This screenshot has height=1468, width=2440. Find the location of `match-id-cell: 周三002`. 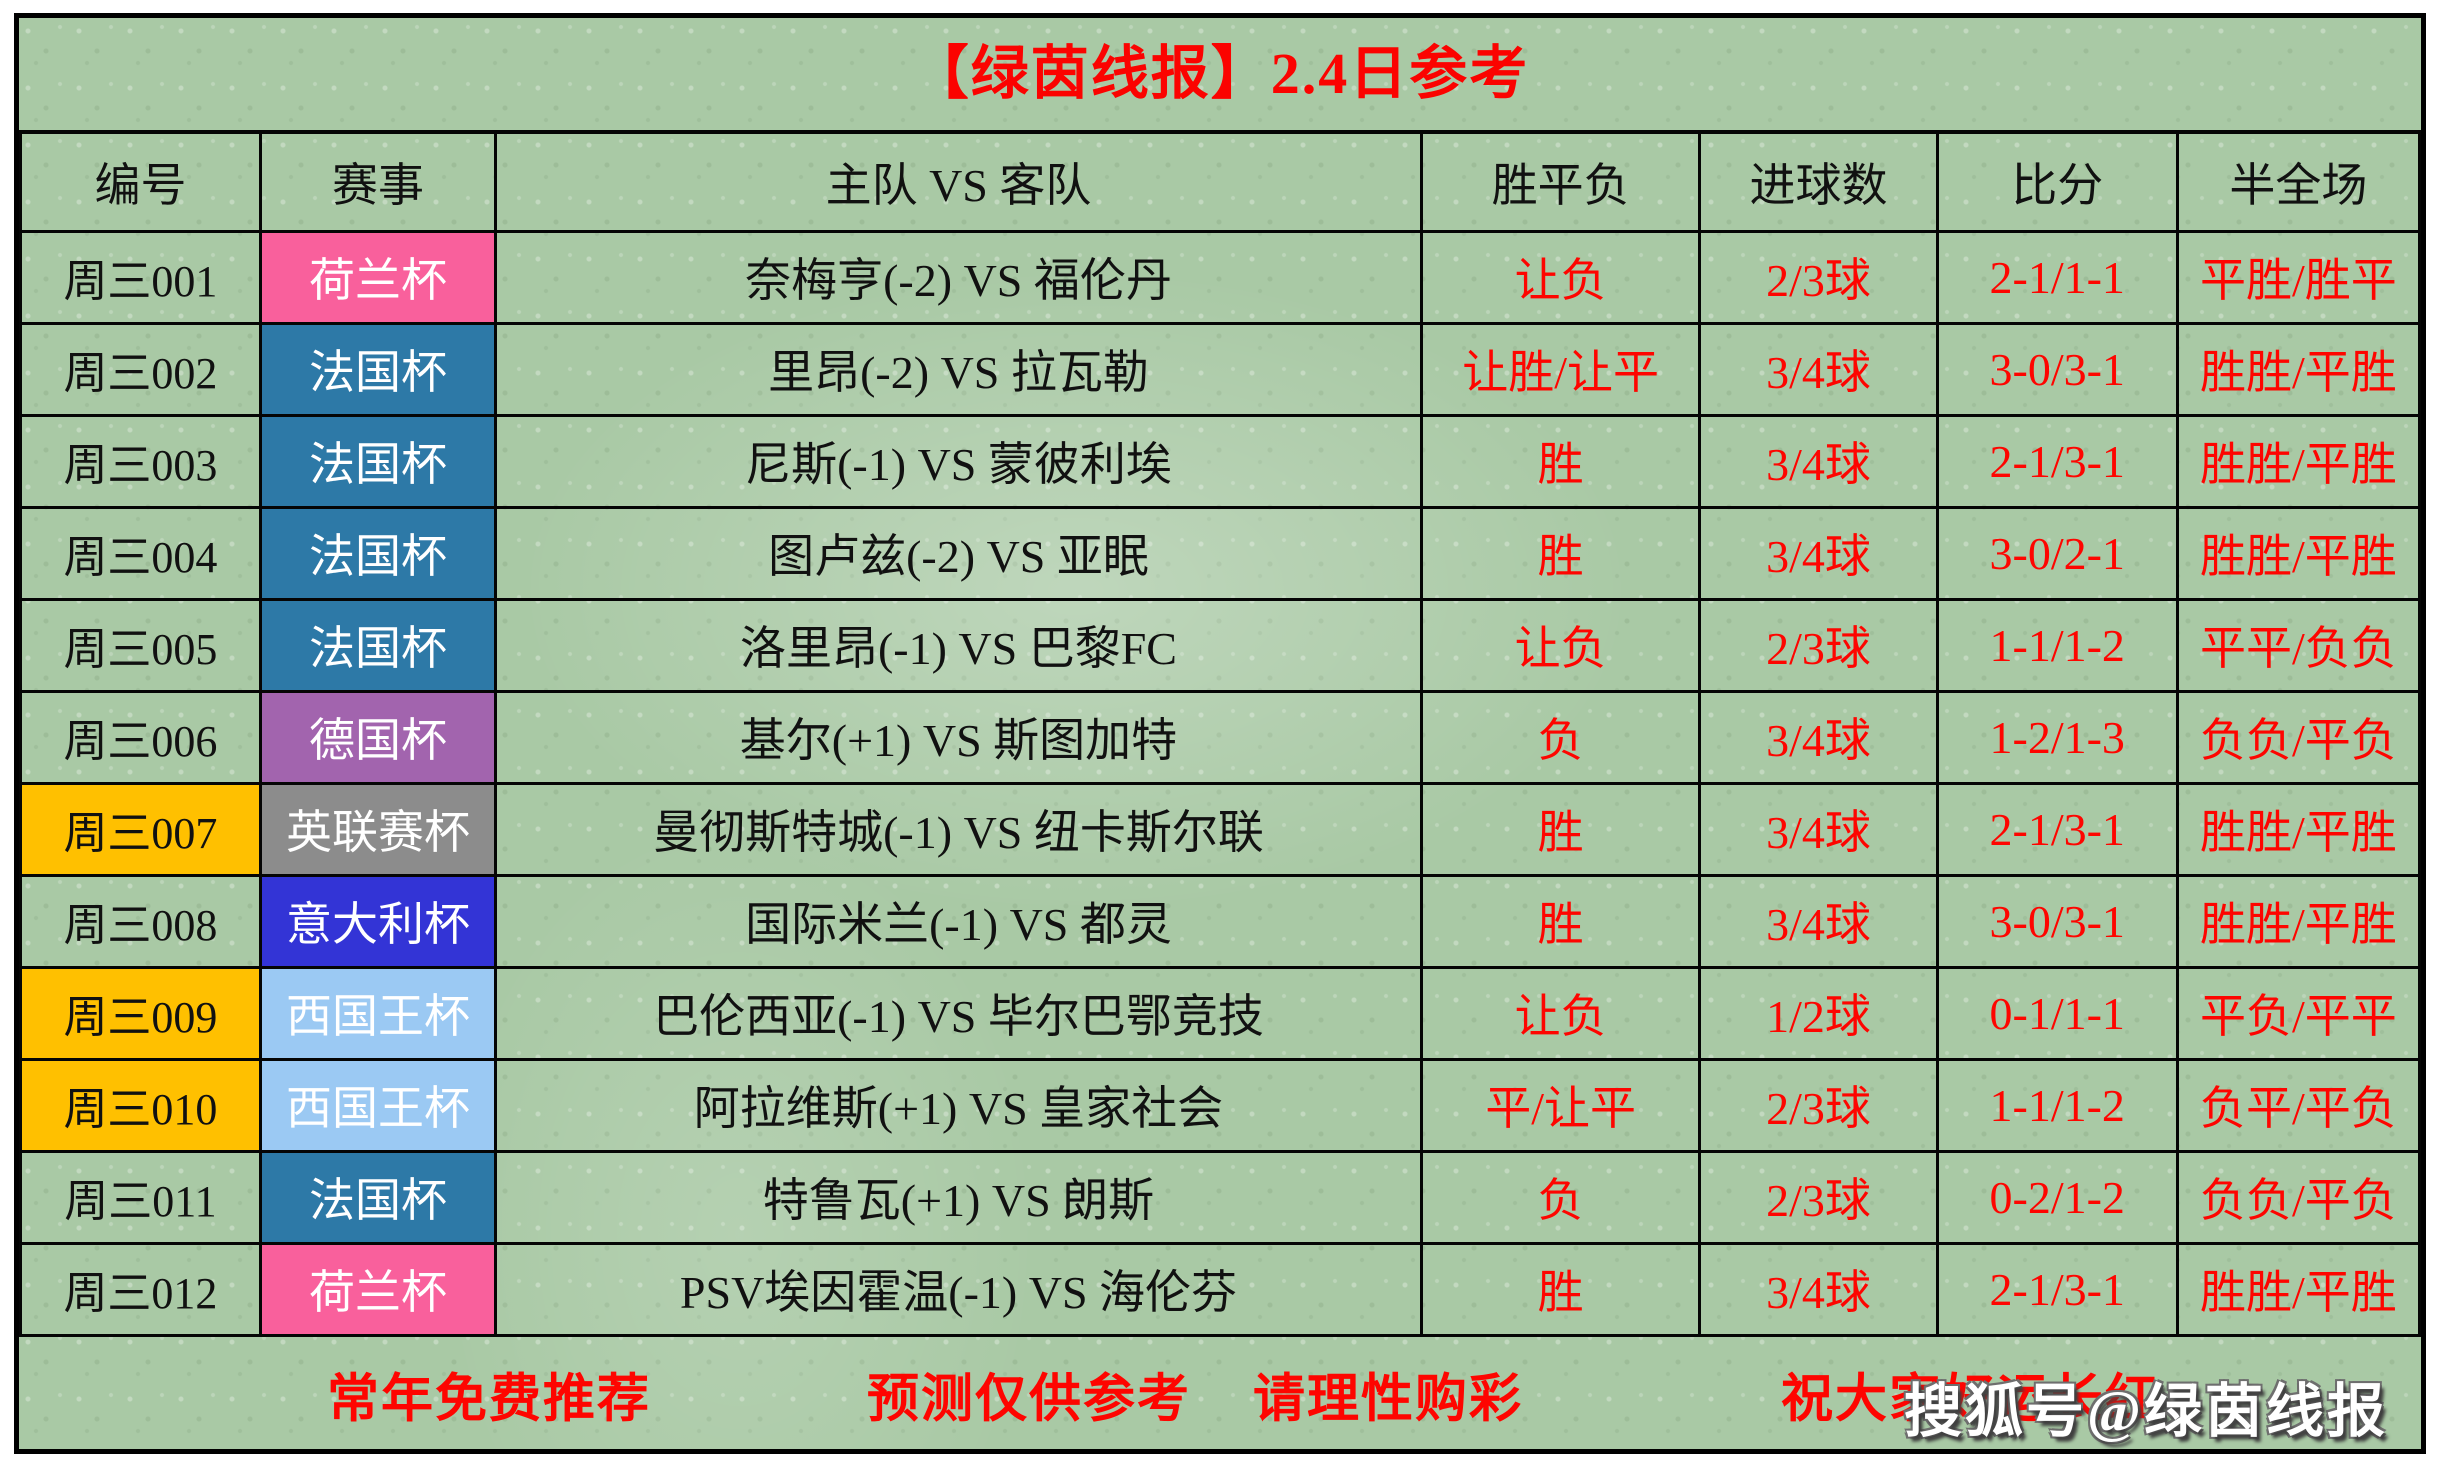

match-id-cell: 周三002 is located at coordinates (140, 369).